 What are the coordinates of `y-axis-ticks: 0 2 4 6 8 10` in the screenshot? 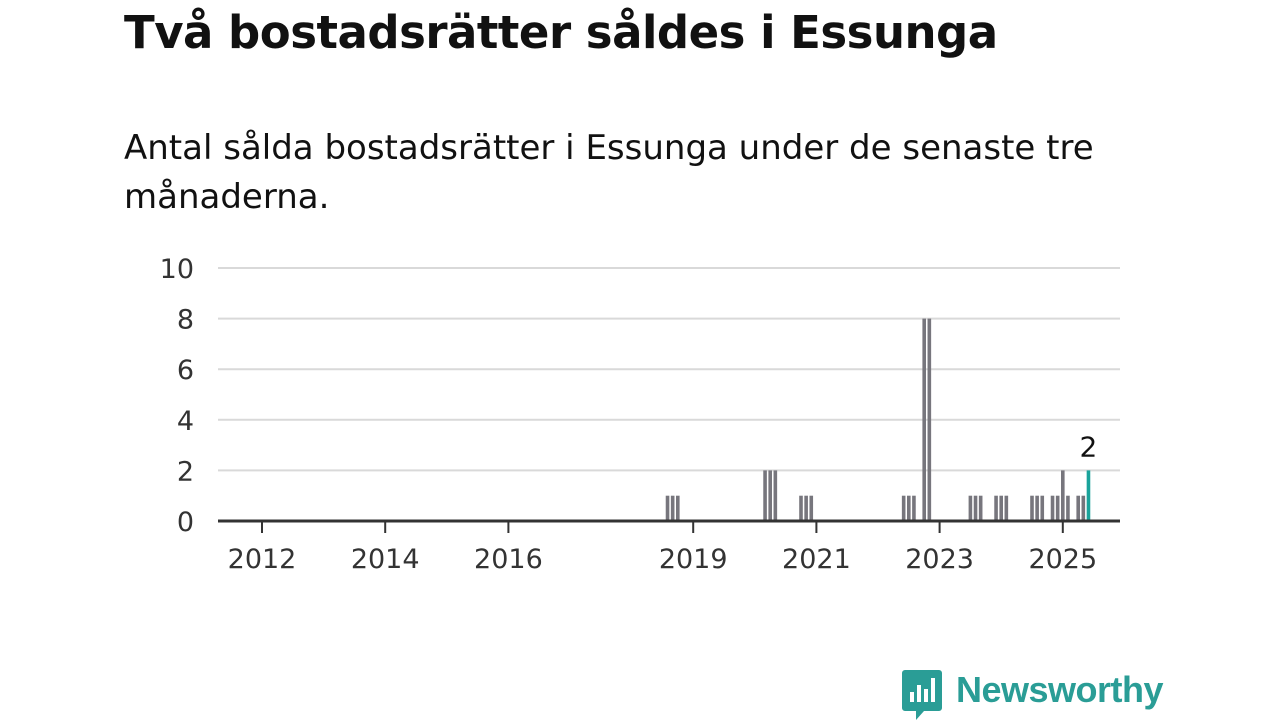 It's located at (177, 396).